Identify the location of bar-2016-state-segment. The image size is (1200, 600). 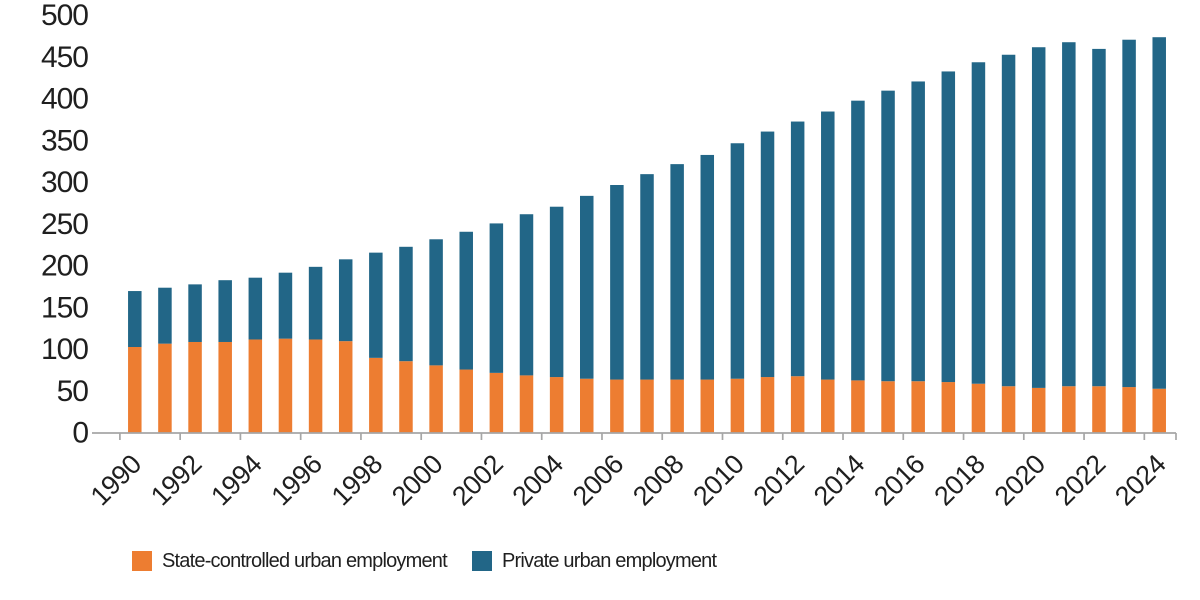
(918, 407).